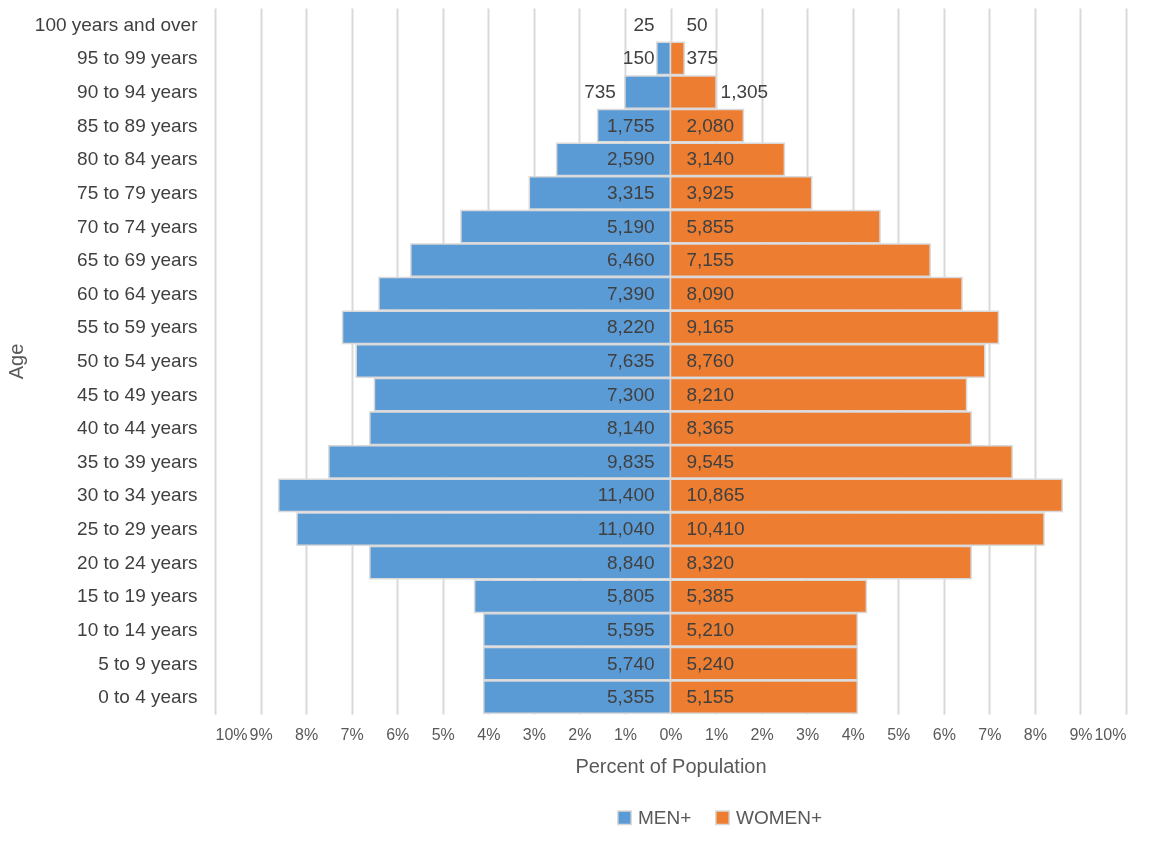  What do you see at coordinates (710, 327) in the screenshot?
I see `annotation: 9,165` at bounding box center [710, 327].